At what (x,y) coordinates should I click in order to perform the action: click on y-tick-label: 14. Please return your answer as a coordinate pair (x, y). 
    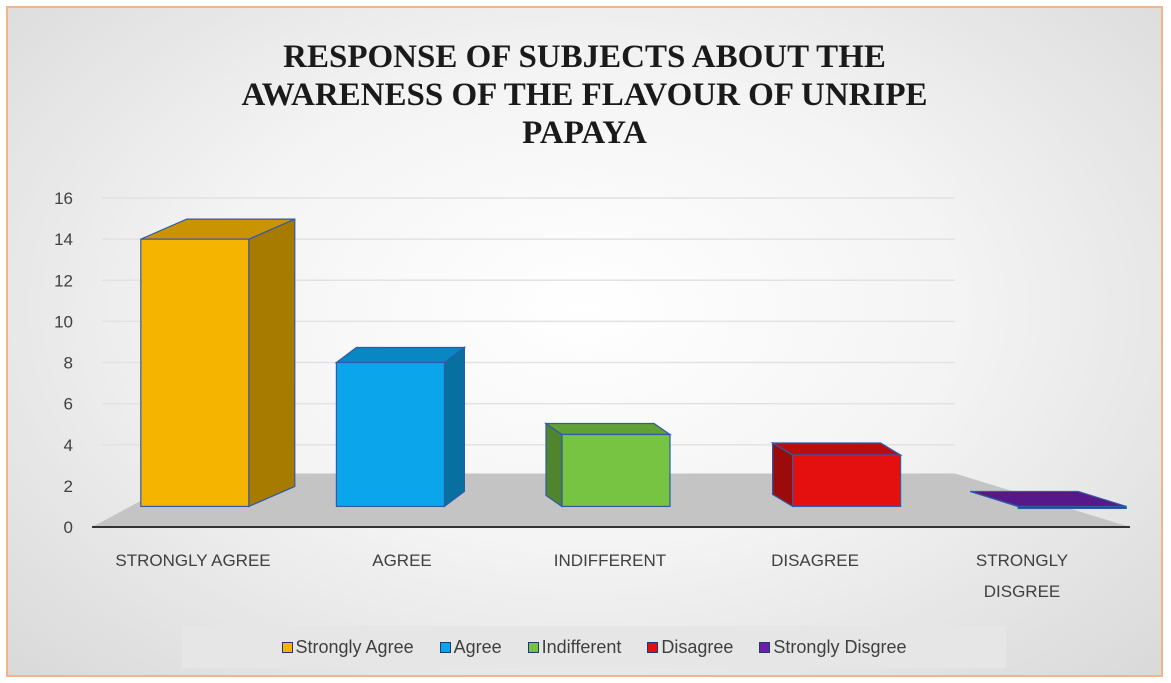
    Looking at the image, I should click on (63, 239).